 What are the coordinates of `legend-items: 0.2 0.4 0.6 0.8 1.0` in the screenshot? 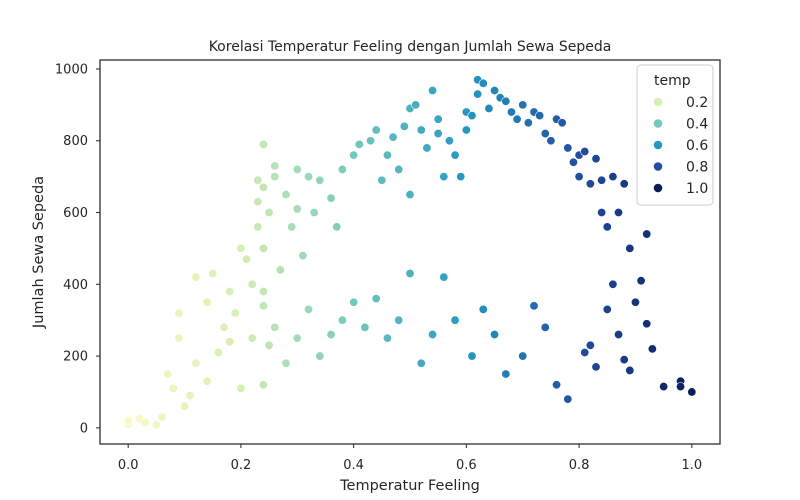 It's located at (680, 146).